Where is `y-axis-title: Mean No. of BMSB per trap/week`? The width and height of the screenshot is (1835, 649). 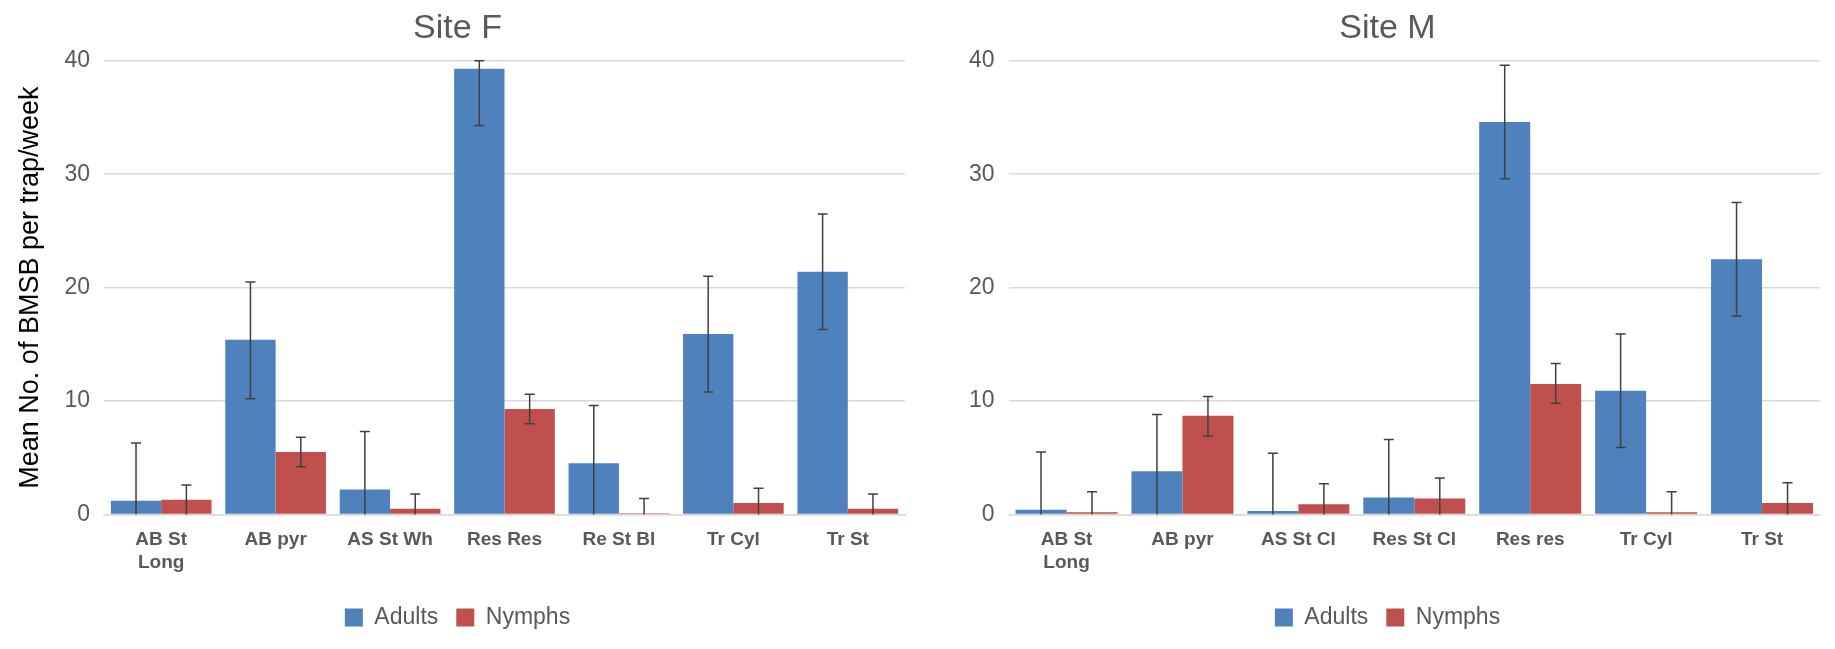 y-axis-title: Mean No. of BMSB per trap/week is located at coordinates (28, 287).